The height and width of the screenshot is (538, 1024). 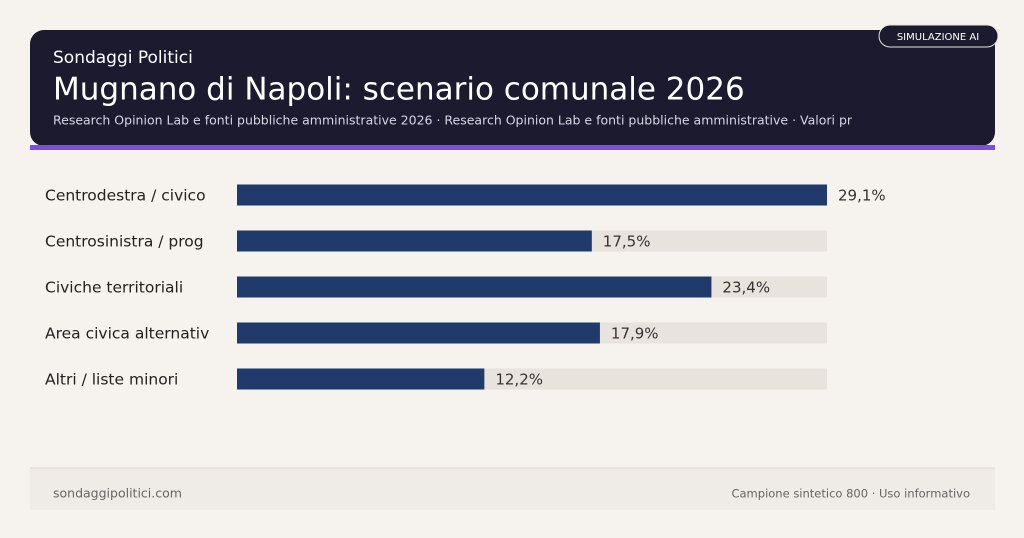 What do you see at coordinates (124, 242) in the screenshot?
I see `category-label: Centrosinistra / prog` at bounding box center [124, 242].